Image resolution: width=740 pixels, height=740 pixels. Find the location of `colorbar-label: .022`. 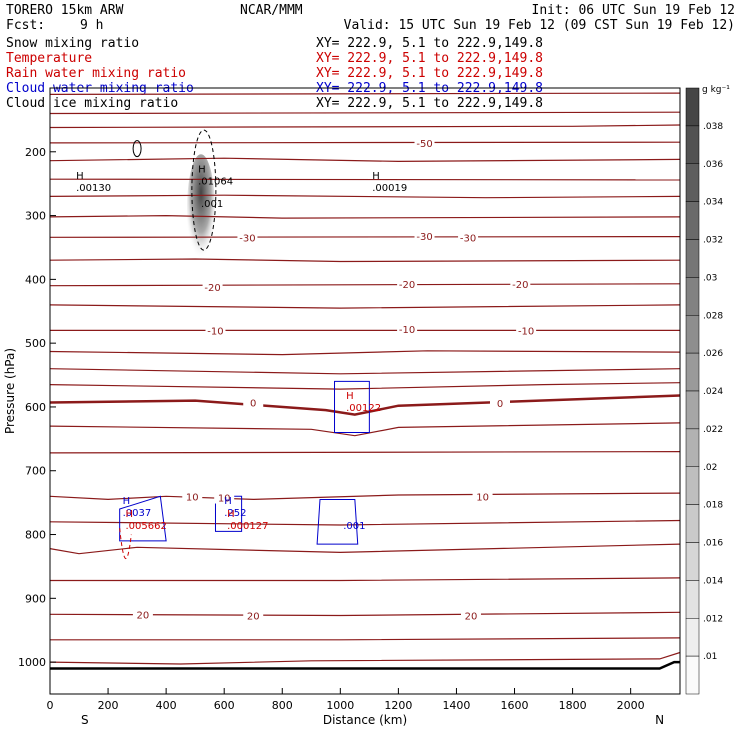

colorbar-label: .022 is located at coordinates (713, 430).